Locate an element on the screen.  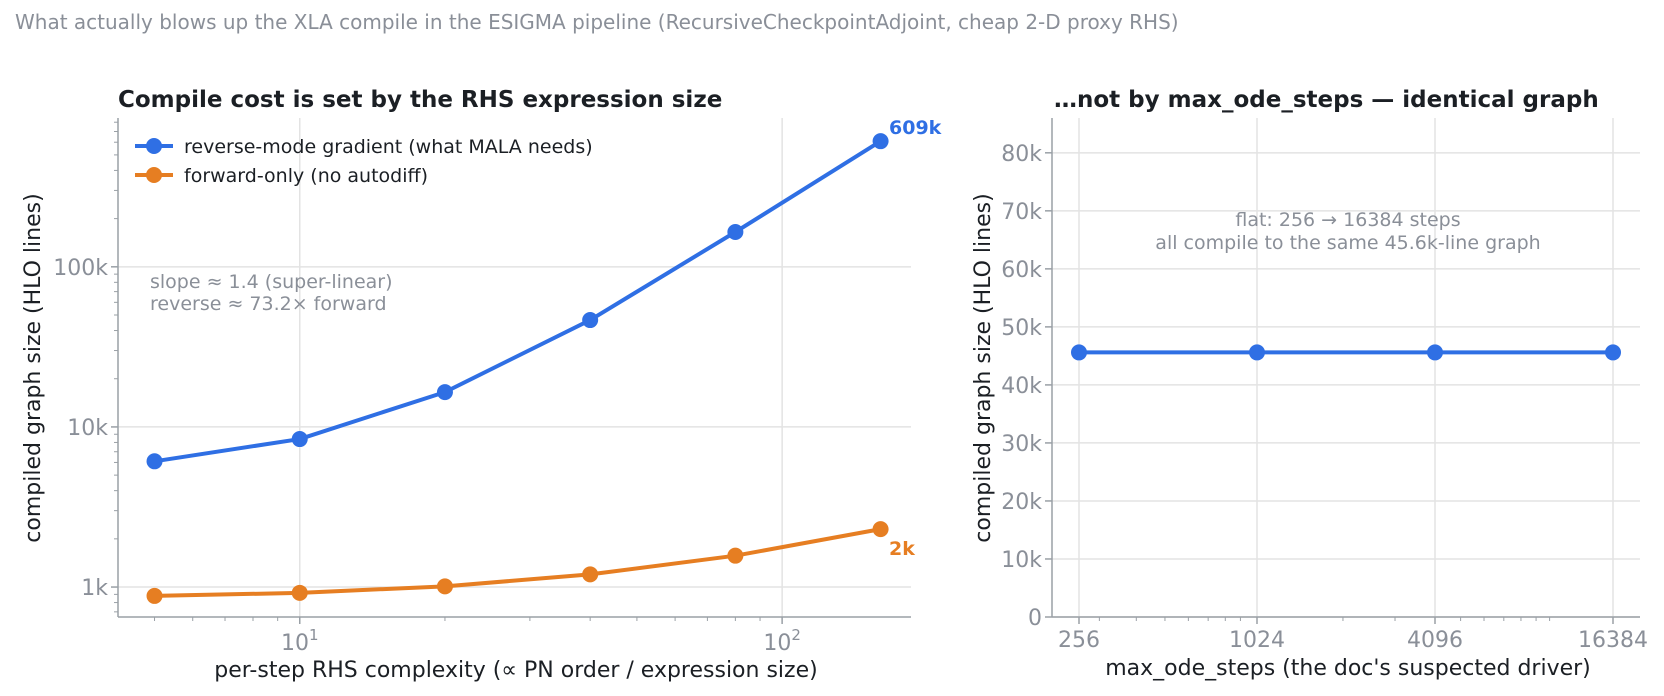
right-series is located at coordinates (1346, 352).